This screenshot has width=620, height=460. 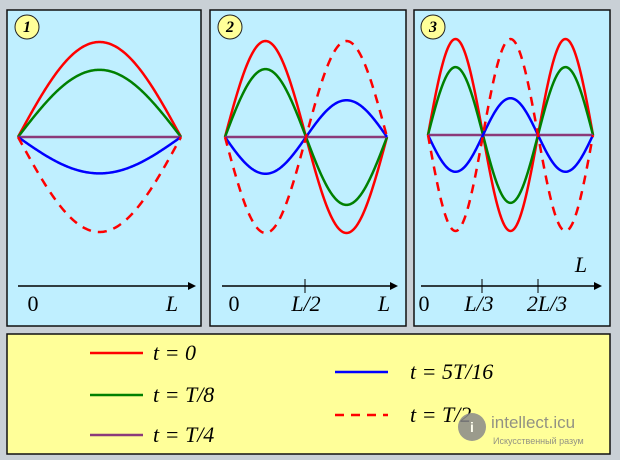 I want to click on panel-1-axis-arrow, so click(x=192, y=286).